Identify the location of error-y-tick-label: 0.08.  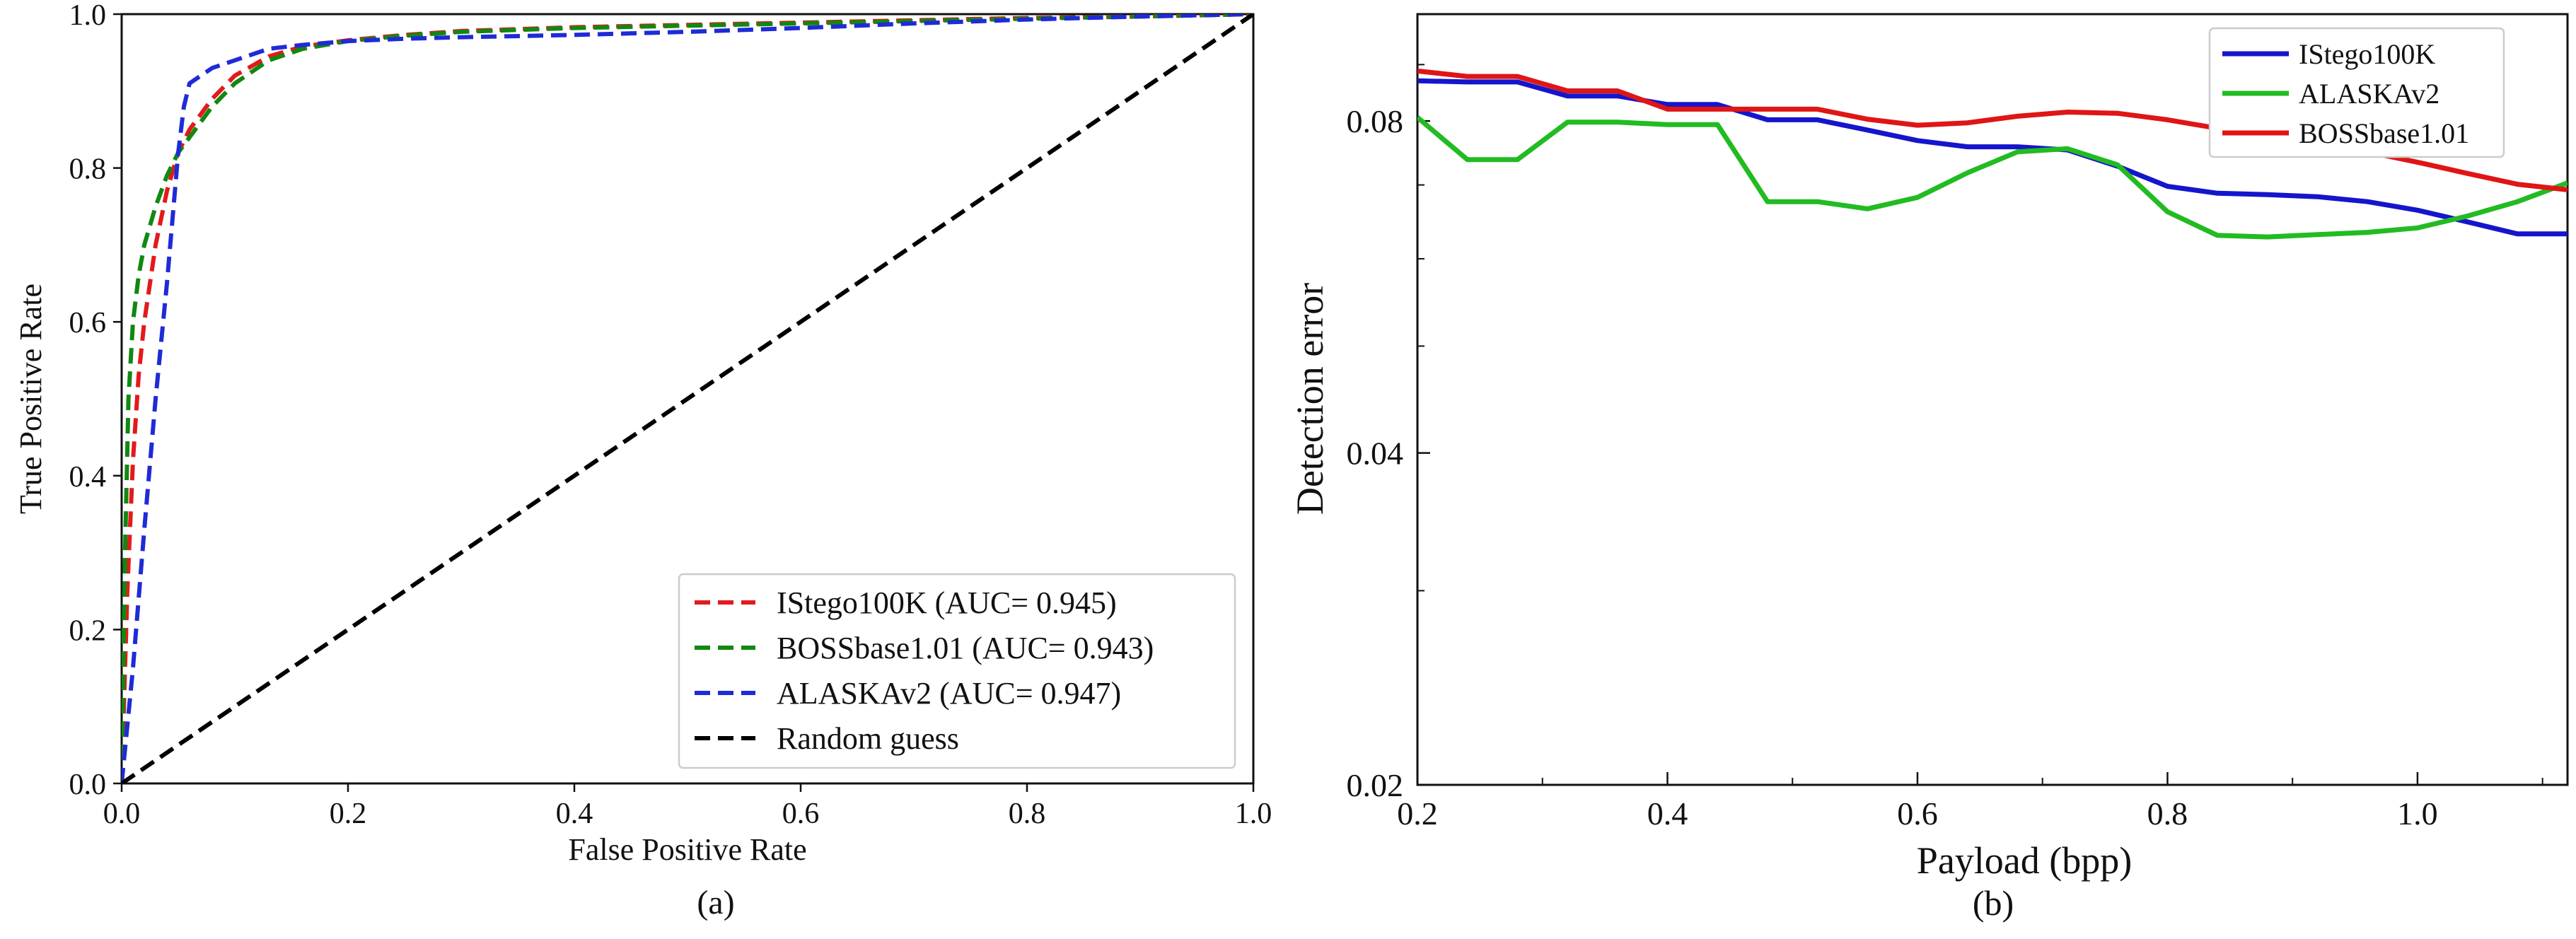
(1375, 121).